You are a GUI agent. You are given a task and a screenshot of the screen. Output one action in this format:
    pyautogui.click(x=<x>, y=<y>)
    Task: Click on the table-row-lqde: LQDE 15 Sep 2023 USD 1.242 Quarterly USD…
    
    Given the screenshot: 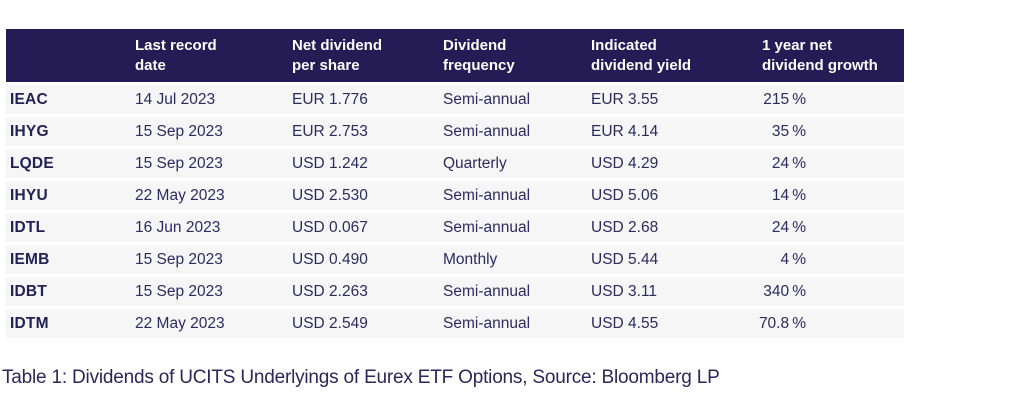 What is the action you would take?
    pyautogui.click(x=455, y=163)
    